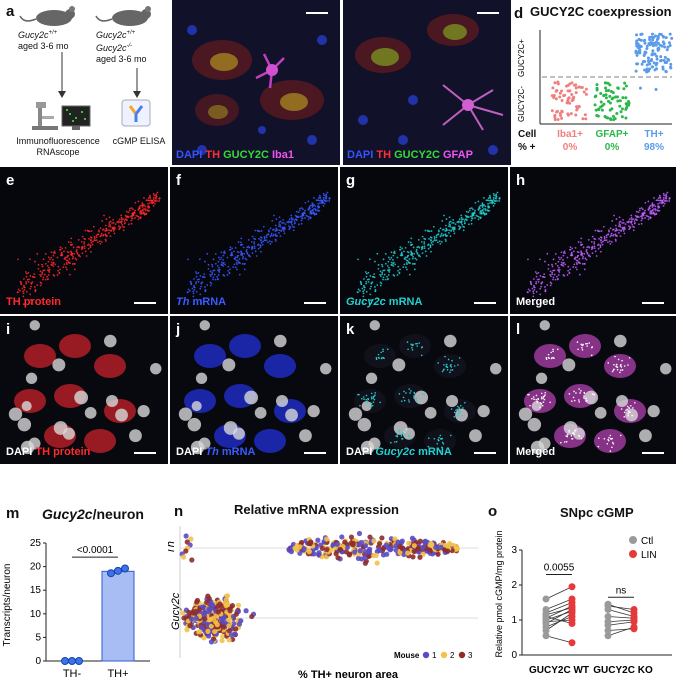 This screenshot has width=676, height=685. Describe the element at coordinates (493, 511) in the screenshot. I see `panel-letter-o: o` at that location.